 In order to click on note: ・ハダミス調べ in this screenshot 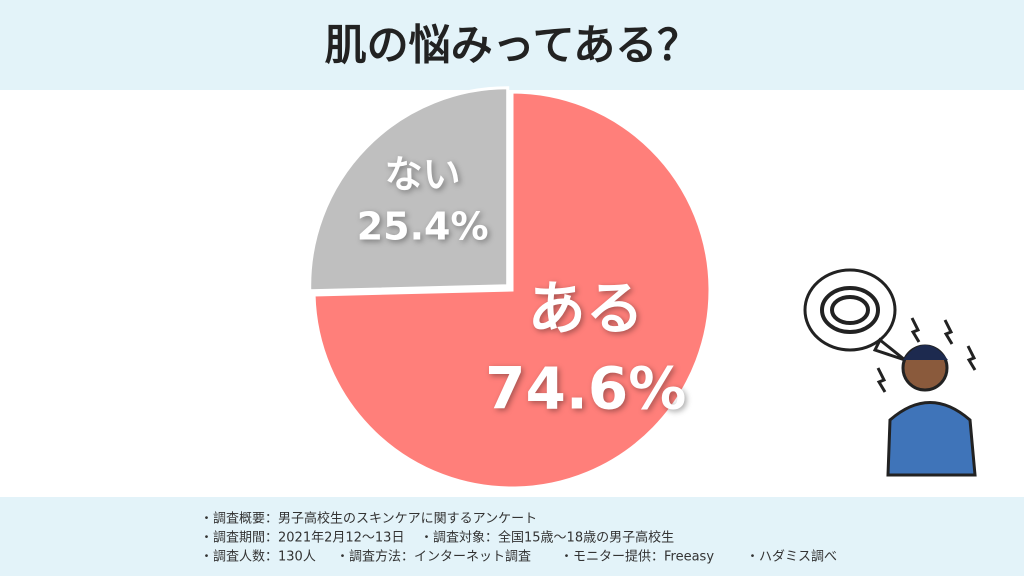, I will do `click(791, 557)`.